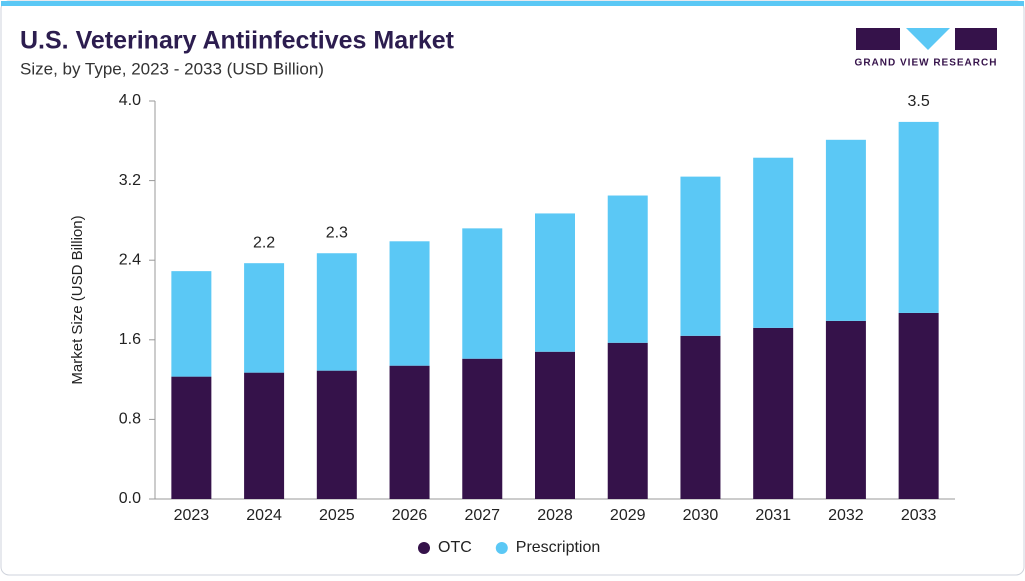  What do you see at coordinates (773, 515) in the screenshot?
I see `x-tick-label: 2031` at bounding box center [773, 515].